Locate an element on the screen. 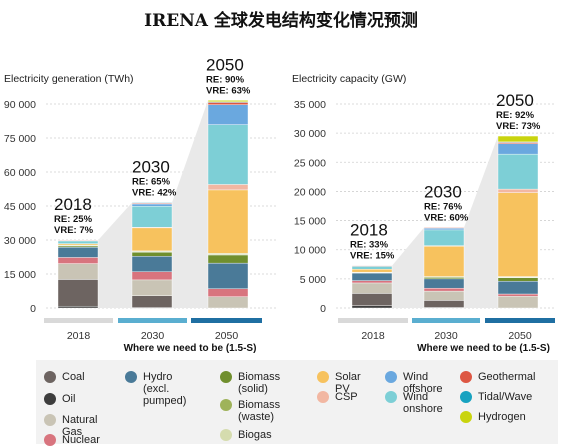 The height and width of the screenshot is (447, 562). y-tick-label: 15 000 is located at coordinates (310, 222).